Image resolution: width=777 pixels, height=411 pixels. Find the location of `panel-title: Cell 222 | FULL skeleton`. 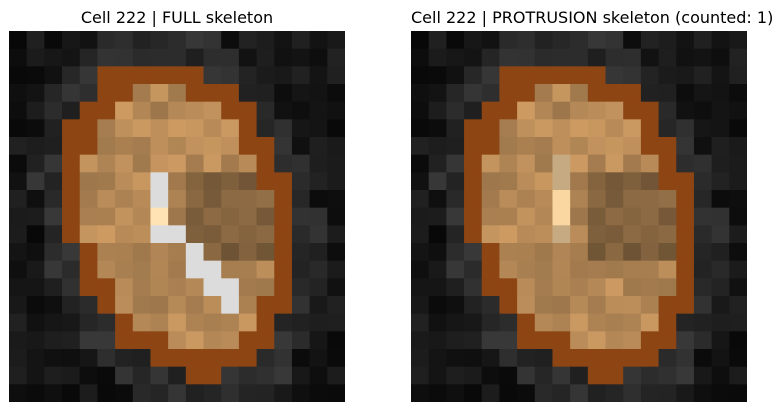

panel-title: Cell 222 | FULL skeleton is located at coordinates (177, 17).